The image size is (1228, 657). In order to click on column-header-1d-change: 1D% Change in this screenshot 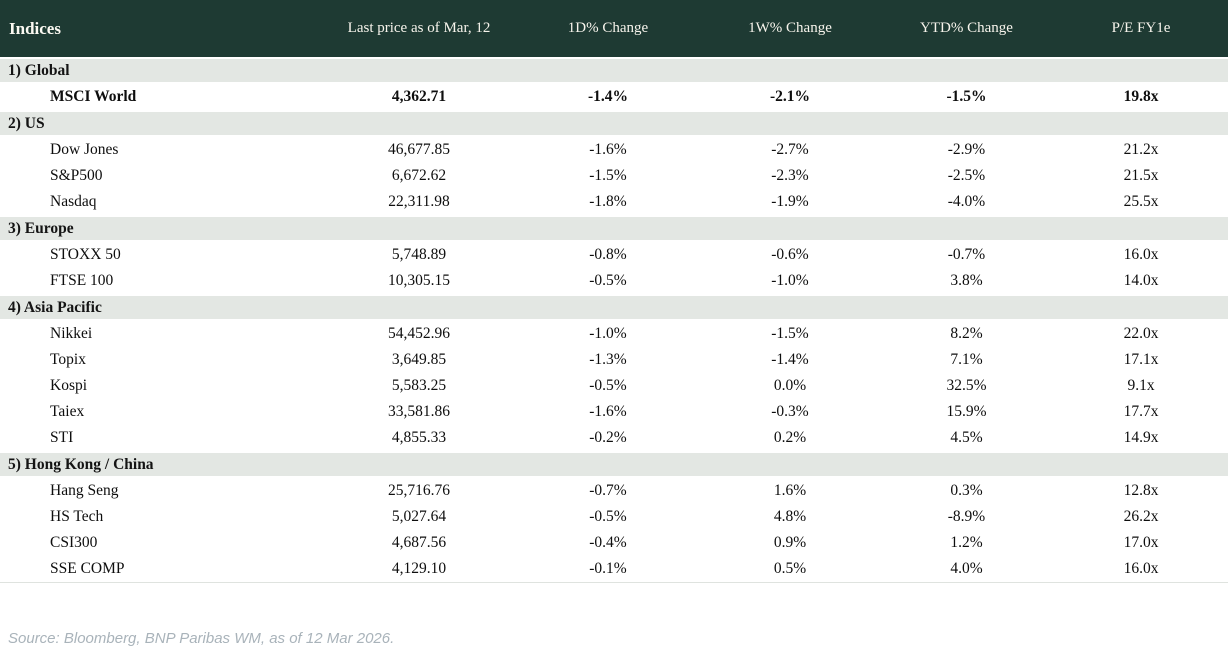, I will do `click(608, 29)`.